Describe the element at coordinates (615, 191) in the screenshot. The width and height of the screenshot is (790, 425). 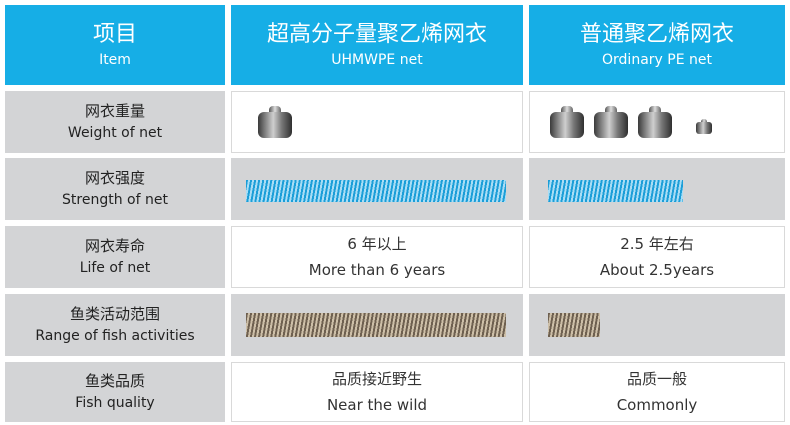
I see `strength-bar-ordinary` at that location.